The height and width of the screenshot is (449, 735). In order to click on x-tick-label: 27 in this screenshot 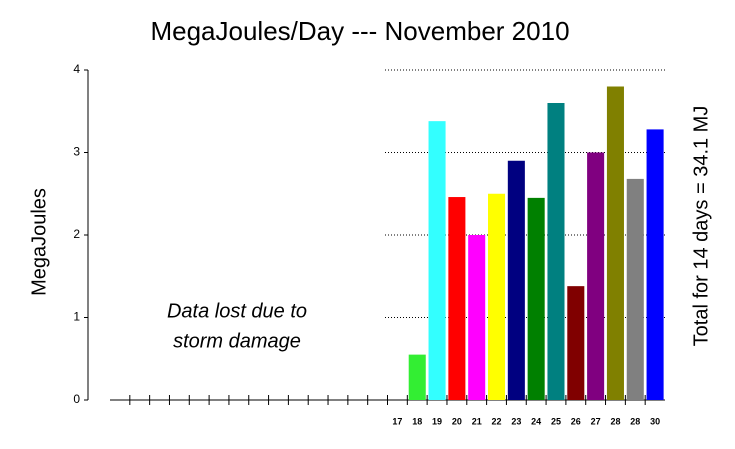, I will do `click(596, 421)`.